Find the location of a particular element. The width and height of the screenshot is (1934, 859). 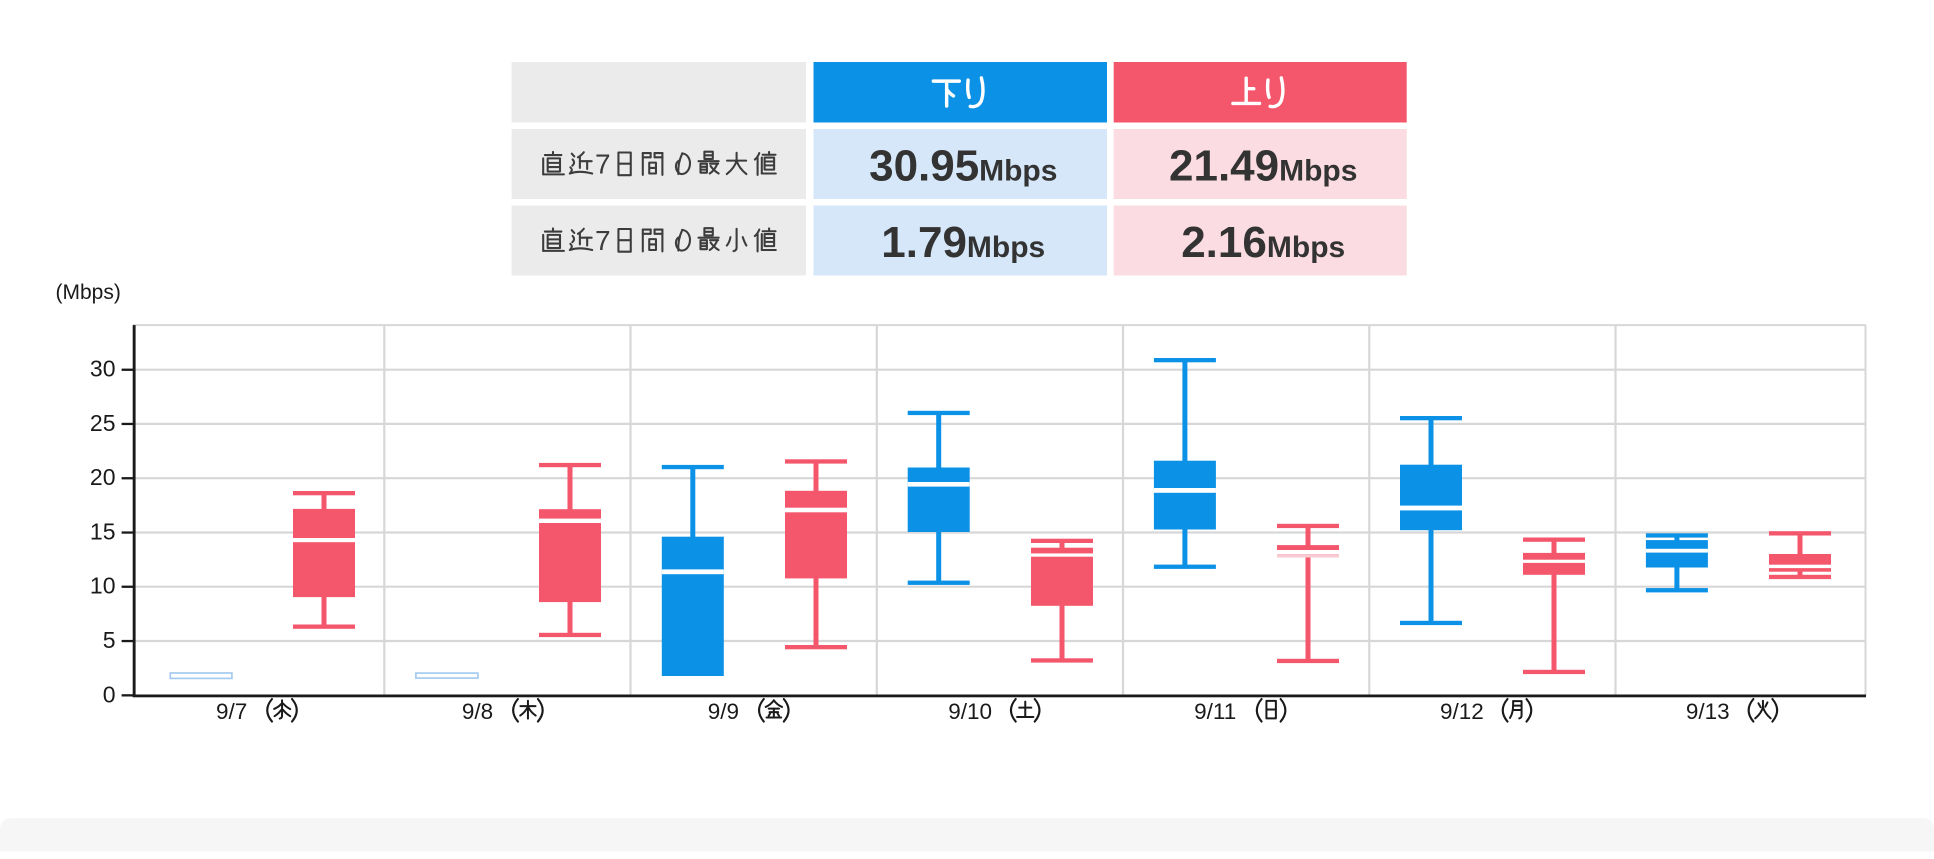

svg-text: (Mbps) is located at coordinates (88, 292).